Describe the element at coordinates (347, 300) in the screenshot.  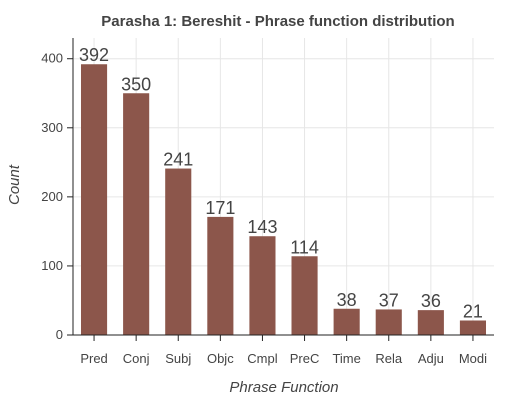
I see `data-label: 38` at that location.